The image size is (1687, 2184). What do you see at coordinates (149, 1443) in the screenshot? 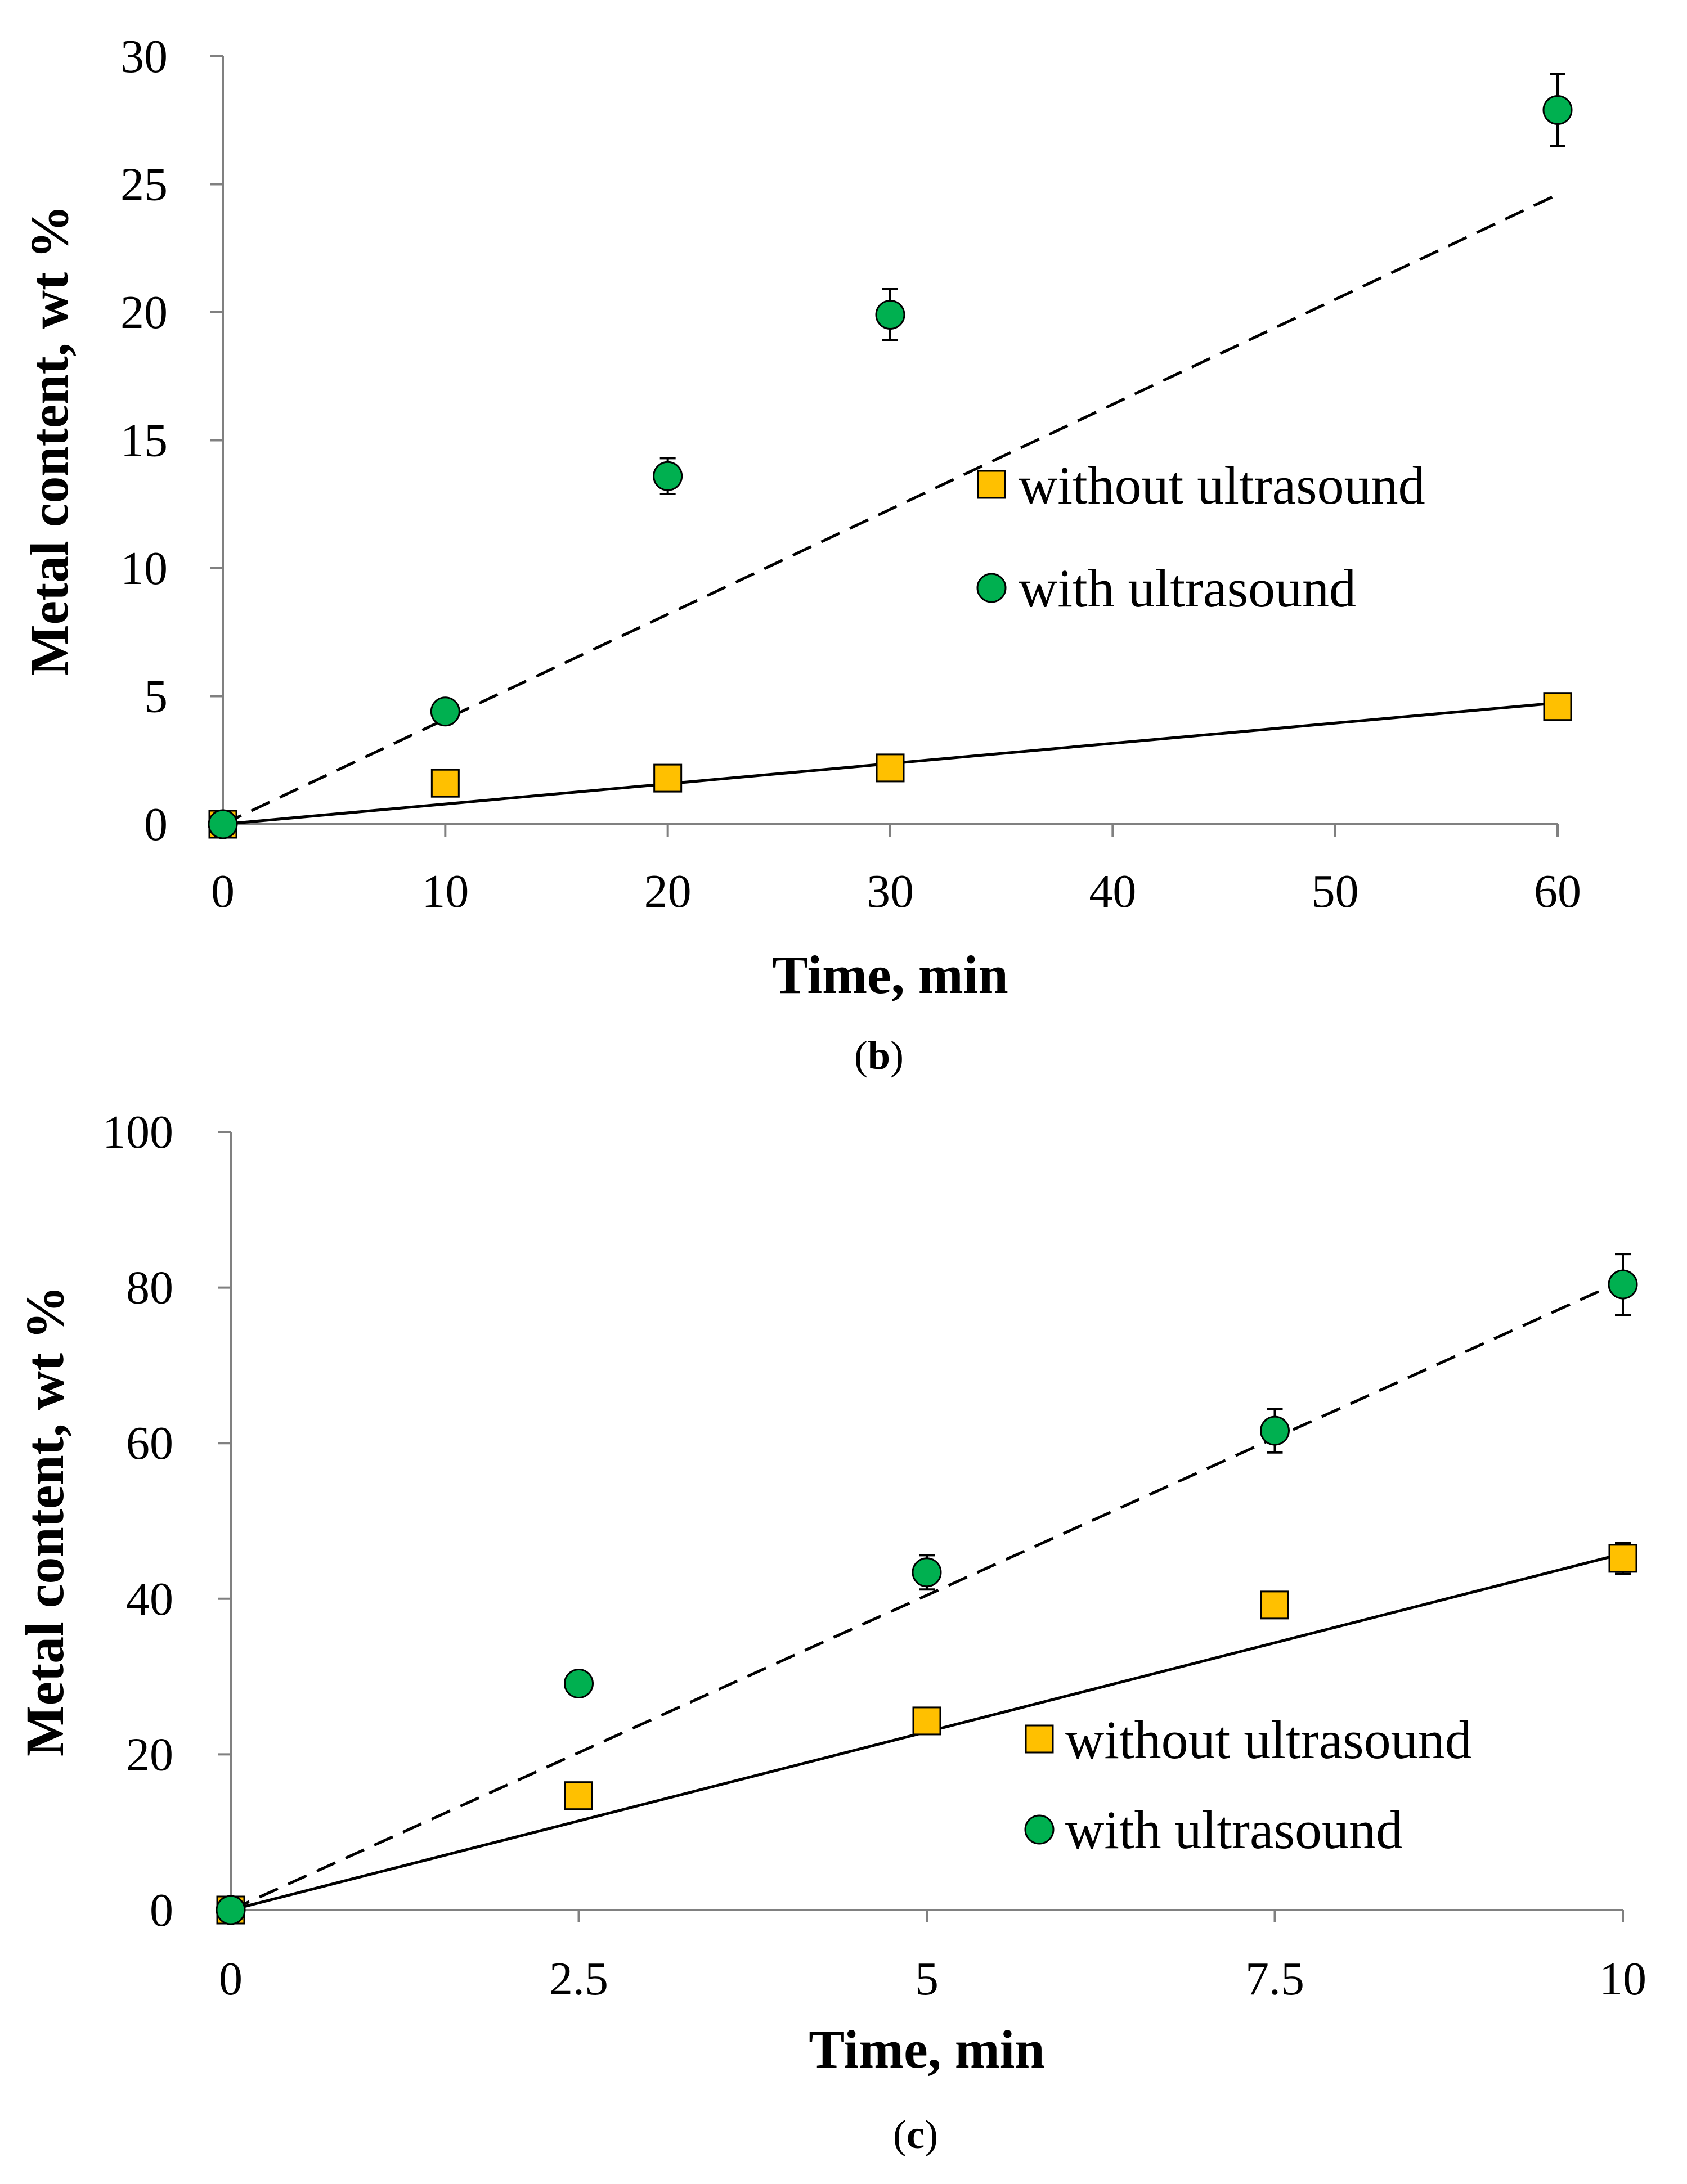
I see `y-tick-label: 60` at bounding box center [149, 1443].